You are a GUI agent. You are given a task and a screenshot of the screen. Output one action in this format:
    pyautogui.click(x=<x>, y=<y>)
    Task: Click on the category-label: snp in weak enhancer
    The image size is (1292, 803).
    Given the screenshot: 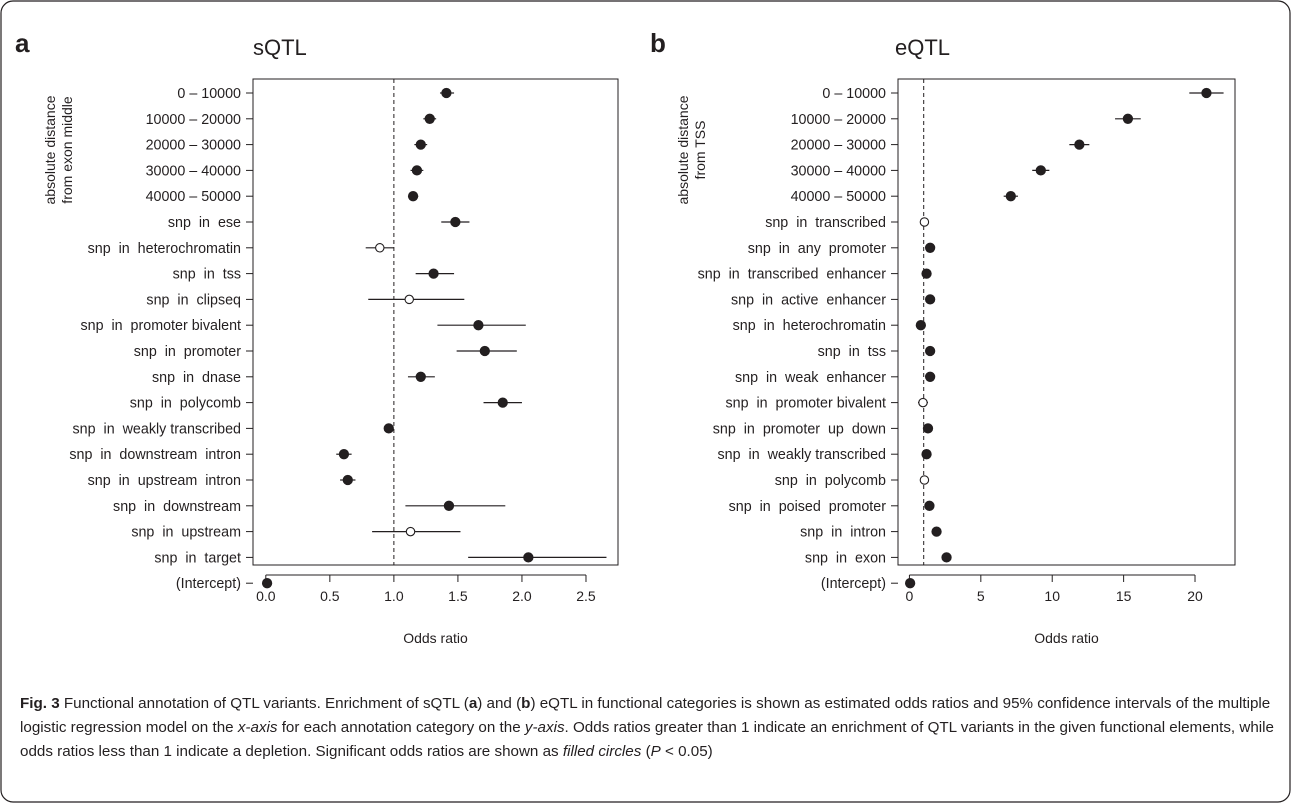 What is the action you would take?
    pyautogui.click(x=810, y=378)
    